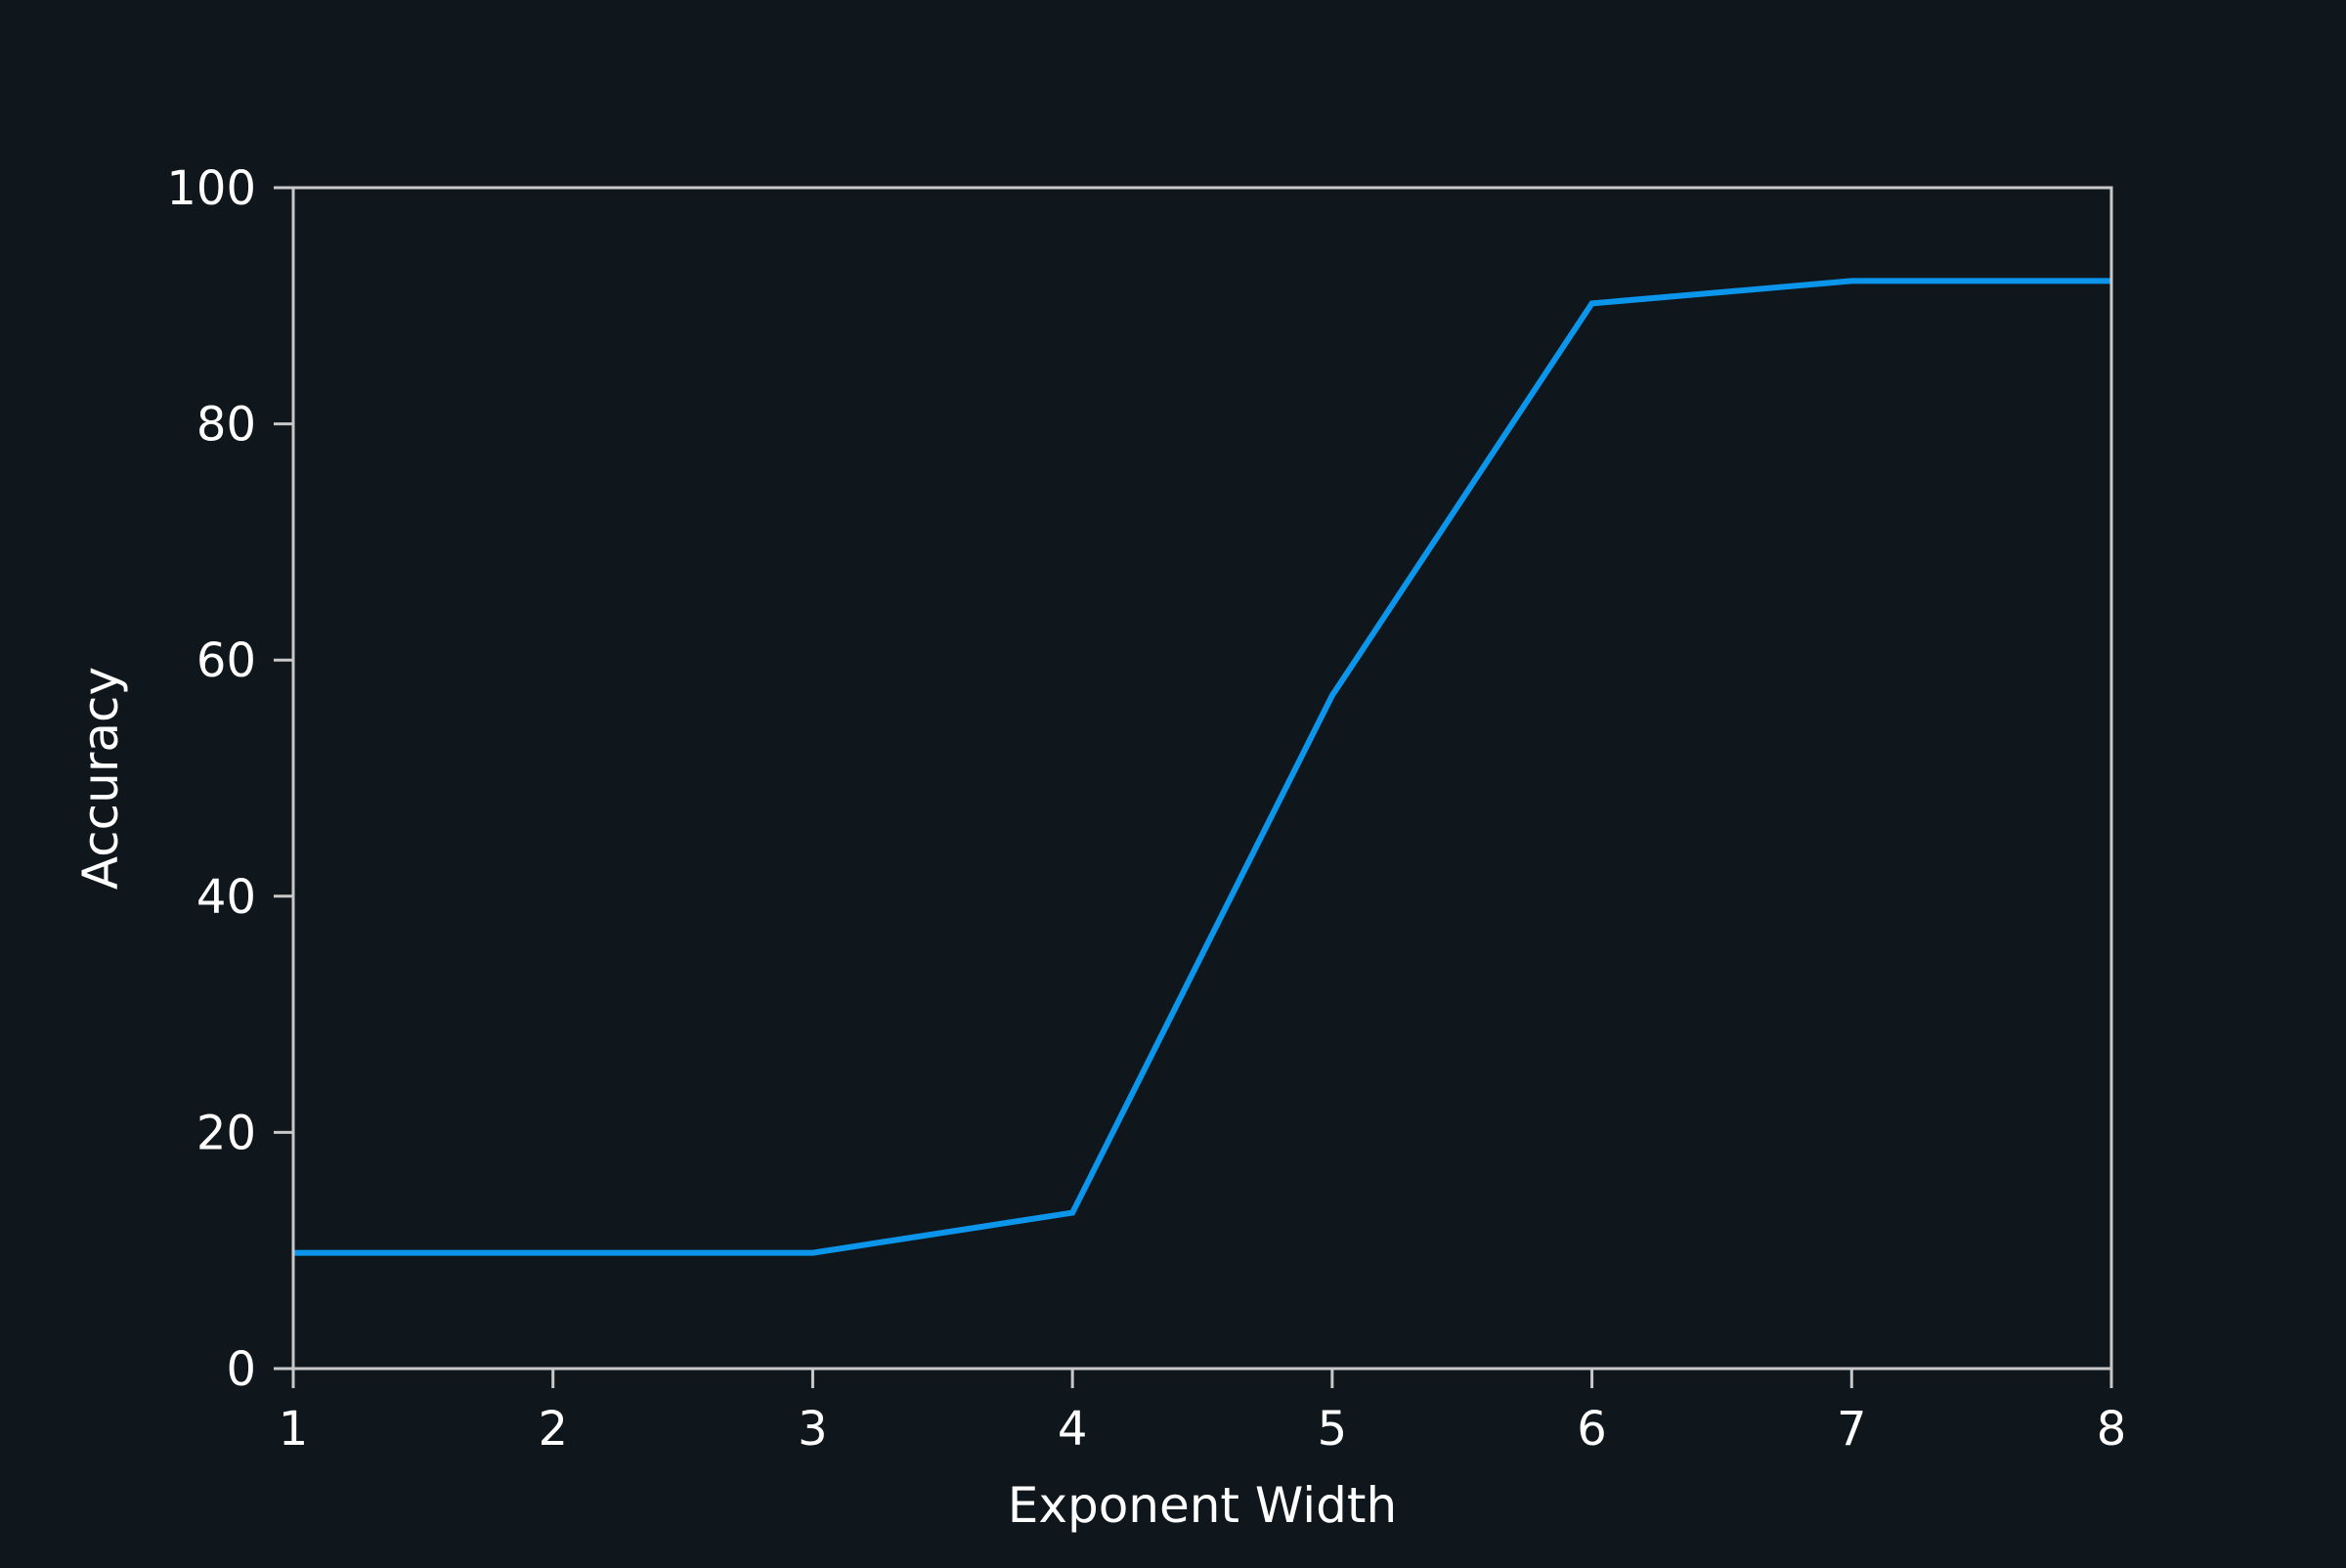 Image resolution: width=2346 pixels, height=1568 pixels. What do you see at coordinates (553, 1429) in the screenshot?
I see `x-tick-label: 2` at bounding box center [553, 1429].